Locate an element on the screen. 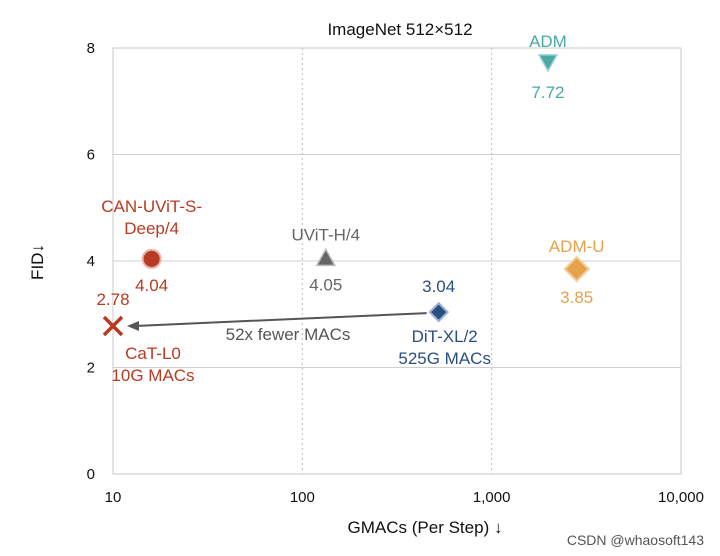 The image size is (720, 556). point-name-label: UViT-H/4 is located at coordinates (325, 234).